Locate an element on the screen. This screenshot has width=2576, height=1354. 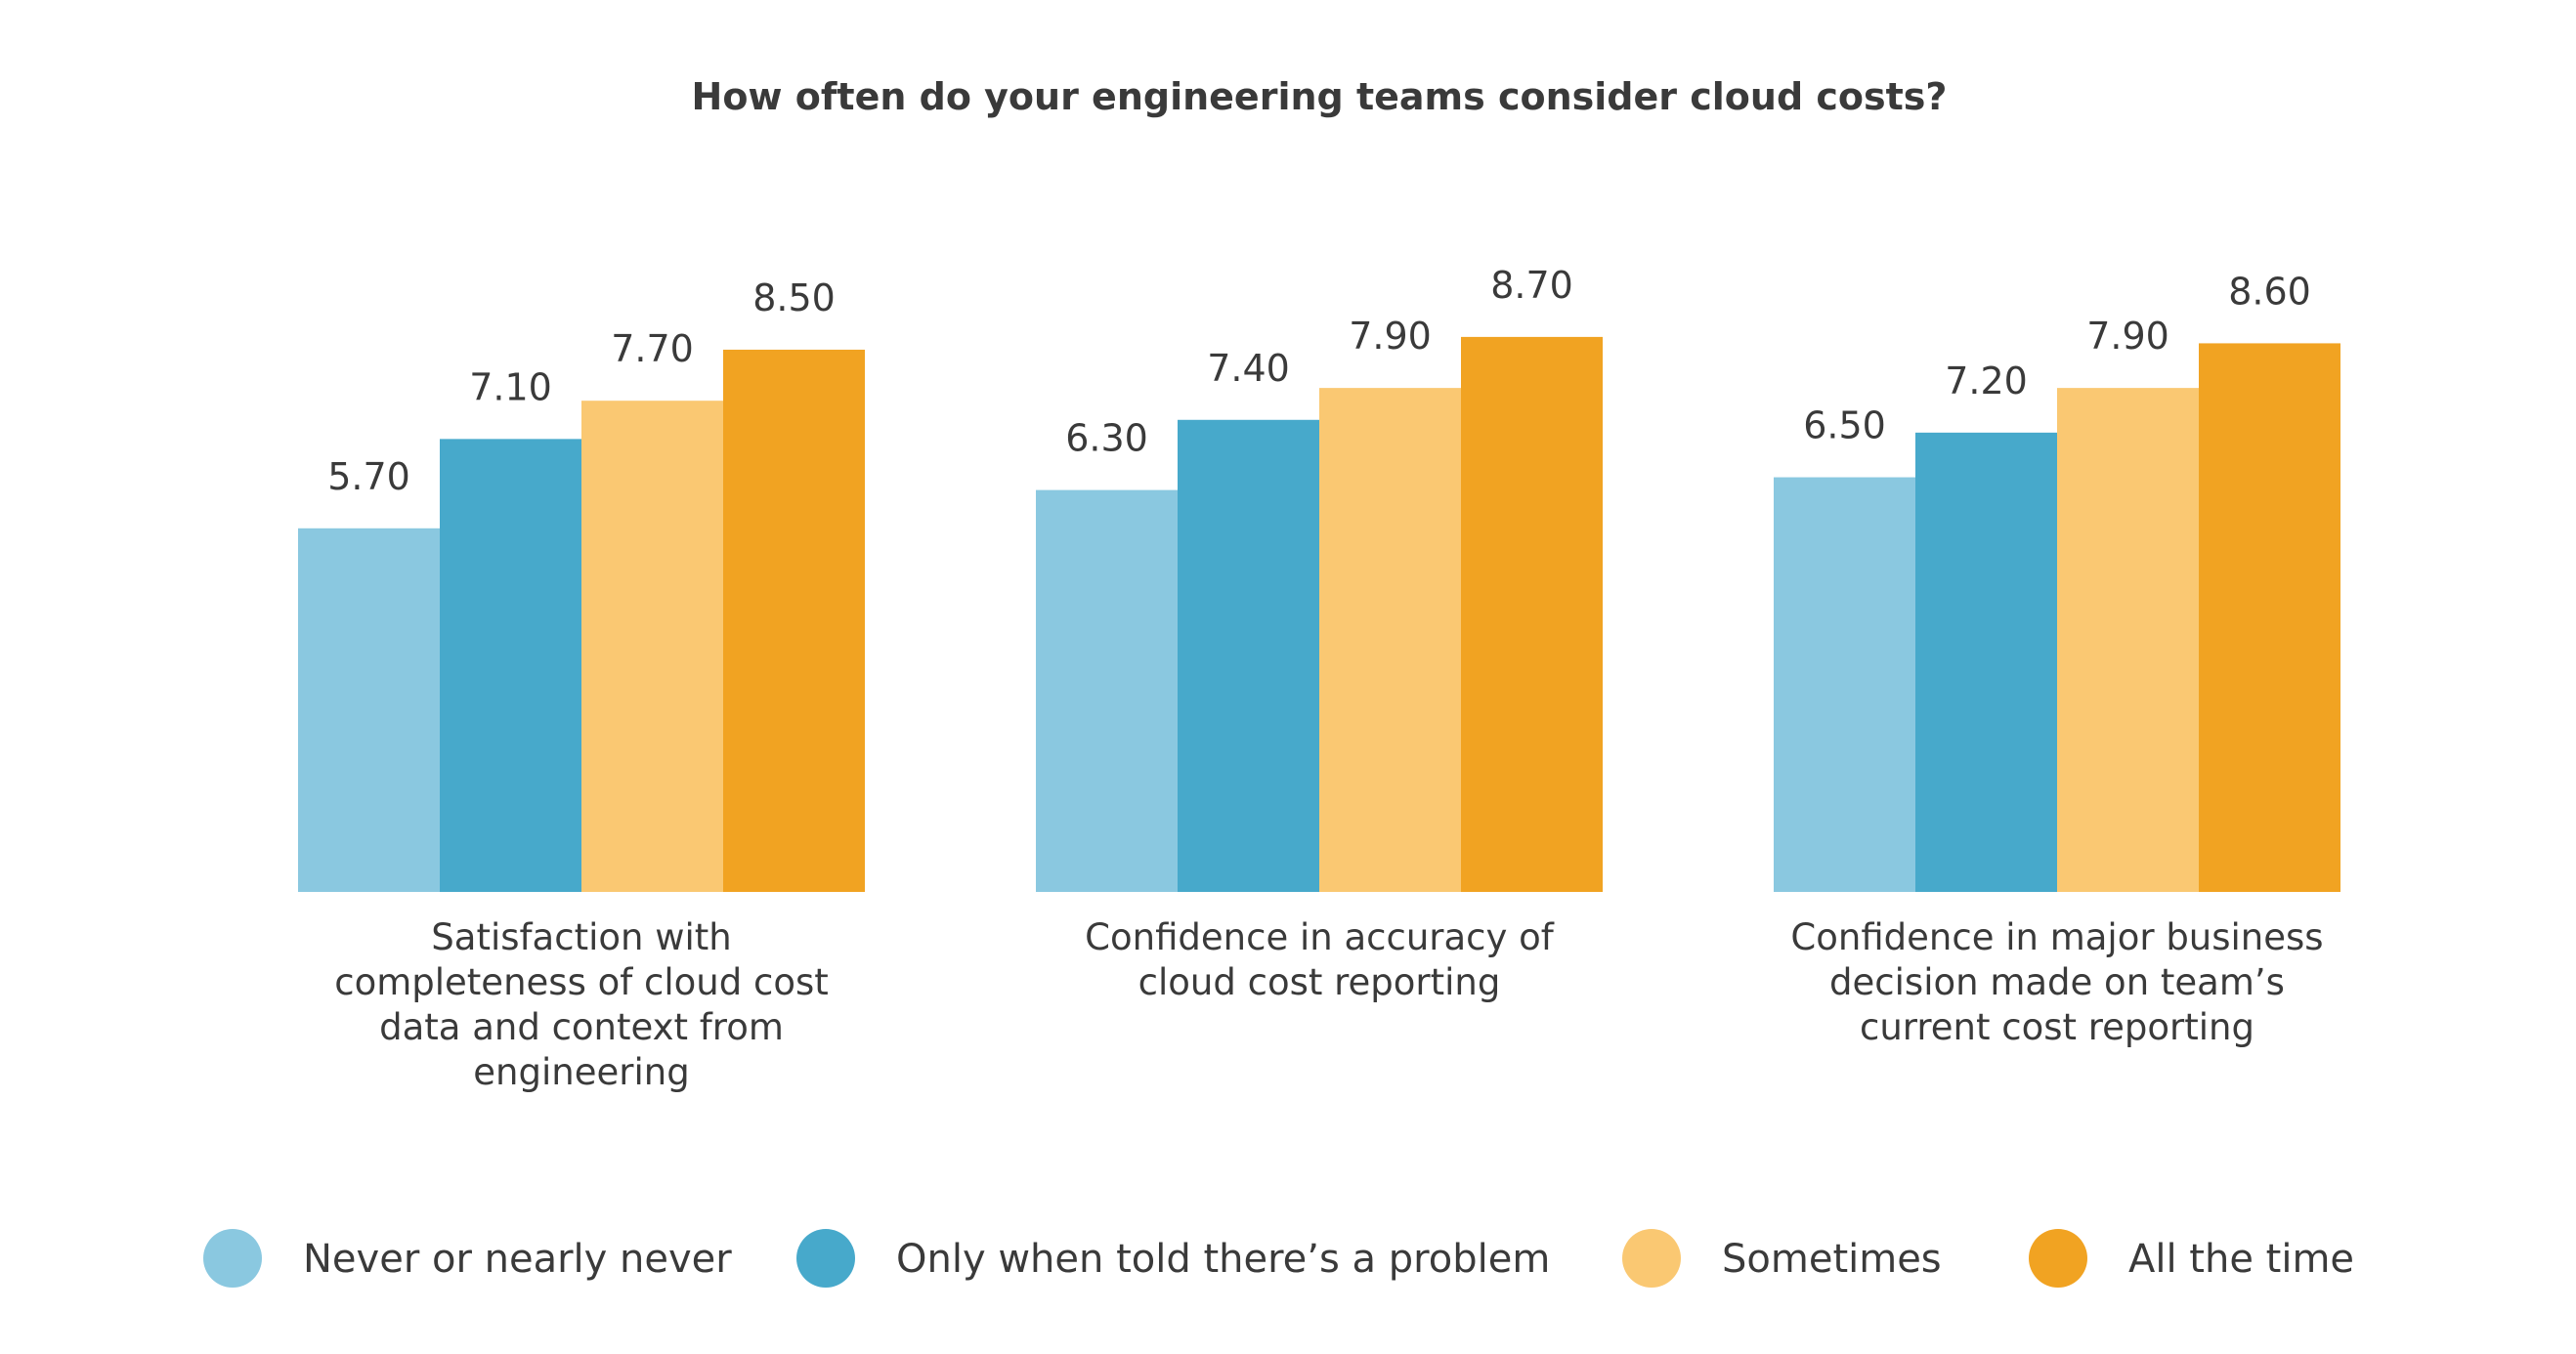
data-label: 8.60 is located at coordinates (2270, 292).